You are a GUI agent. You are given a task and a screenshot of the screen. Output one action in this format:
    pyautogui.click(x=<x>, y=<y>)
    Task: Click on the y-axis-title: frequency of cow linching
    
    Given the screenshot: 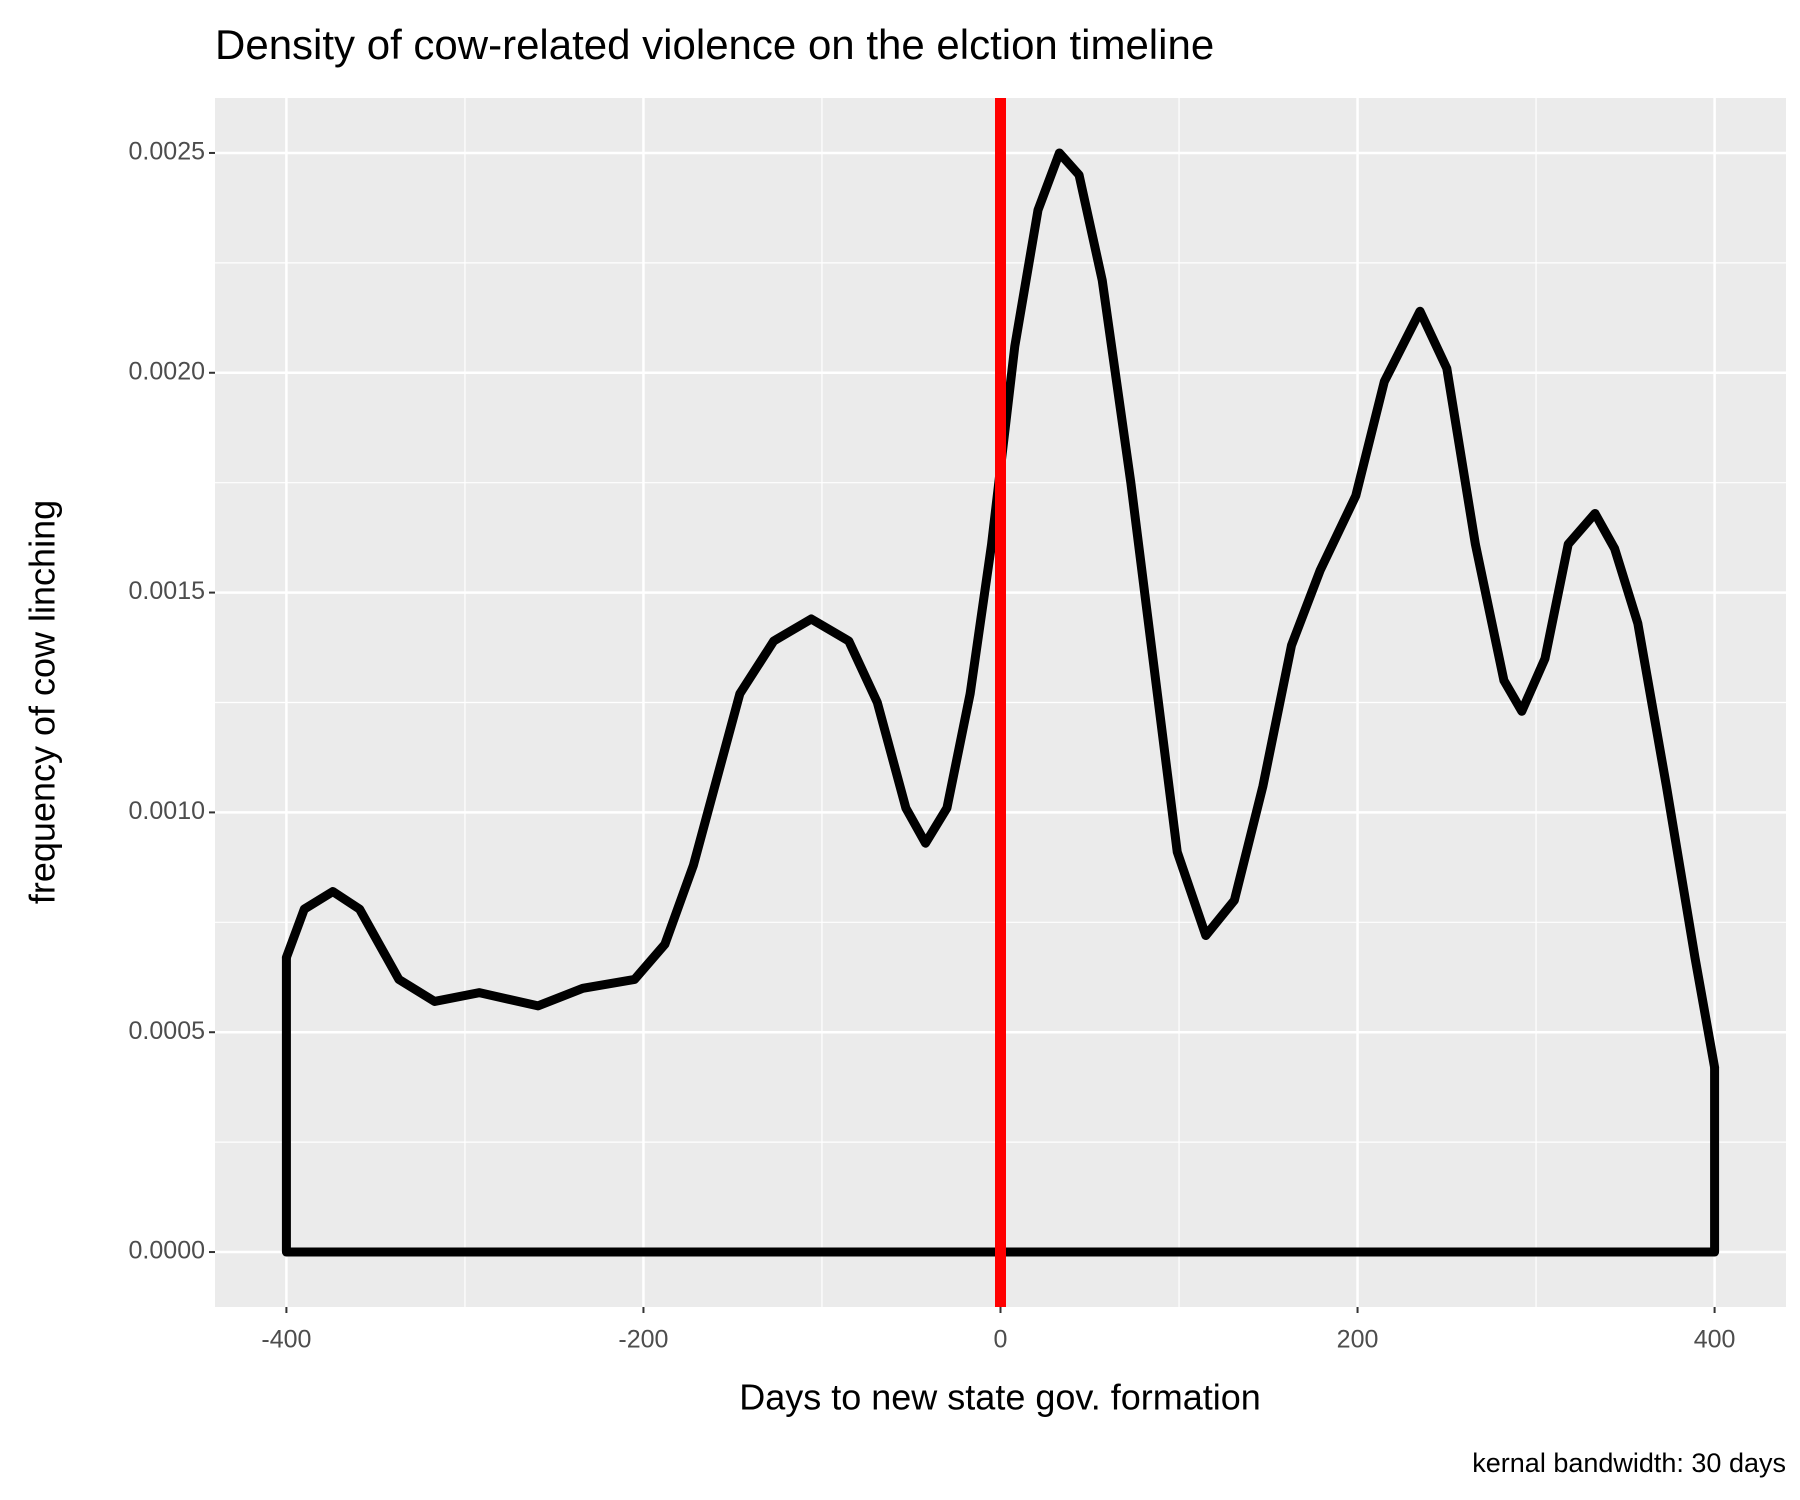 What is the action you would take?
    pyautogui.click(x=42, y=702)
    